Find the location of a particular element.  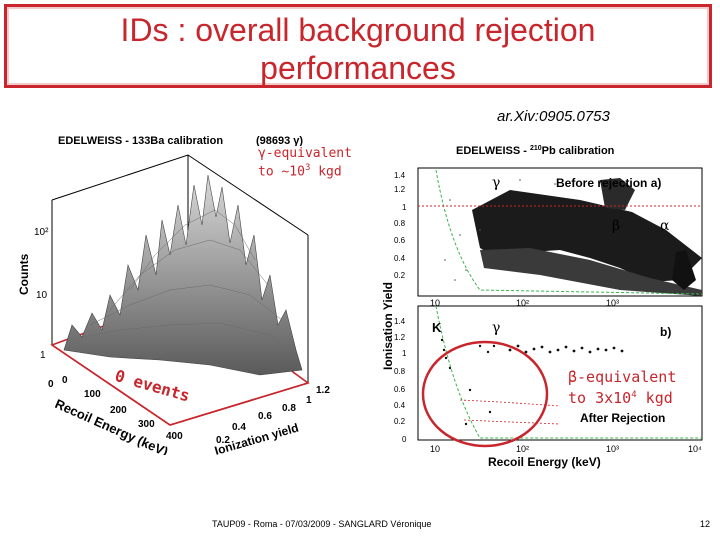

x-tick-0: 0 is located at coordinates (65, 380).